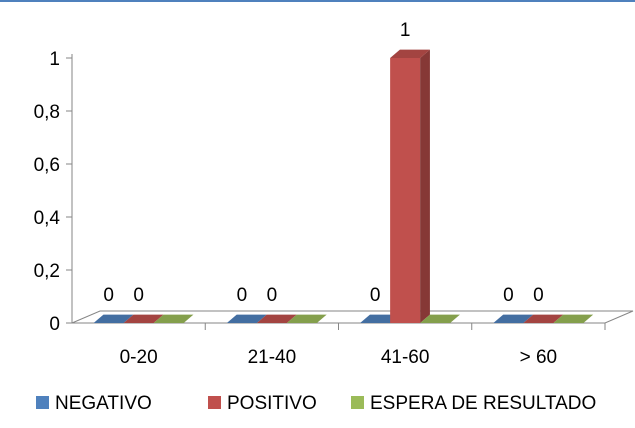  Describe the element at coordinates (405, 190) in the screenshot. I see `bar-front` at that location.